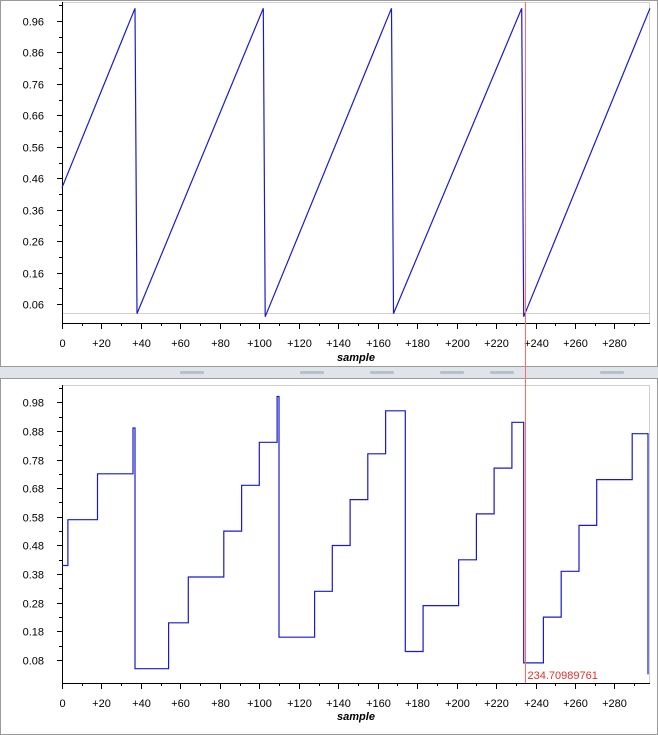 The image size is (658, 735). What do you see at coordinates (33, 547) in the screenshot?
I see `y-tick-label: 0.48` at bounding box center [33, 547].